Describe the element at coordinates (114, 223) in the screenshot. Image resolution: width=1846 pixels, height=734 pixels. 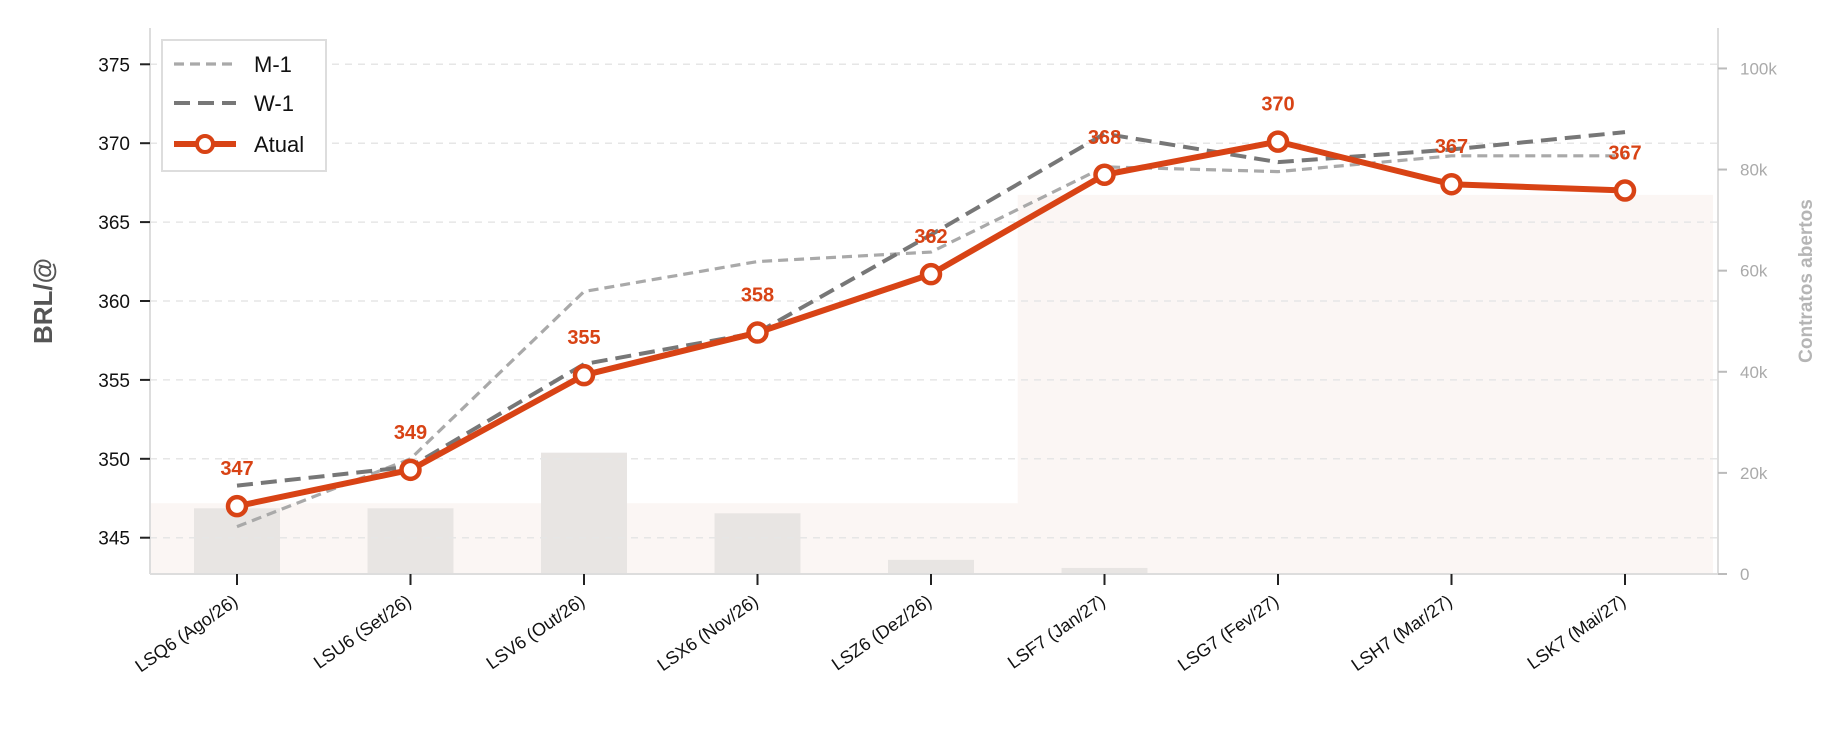
I see `y-tick-label: 365` at that location.